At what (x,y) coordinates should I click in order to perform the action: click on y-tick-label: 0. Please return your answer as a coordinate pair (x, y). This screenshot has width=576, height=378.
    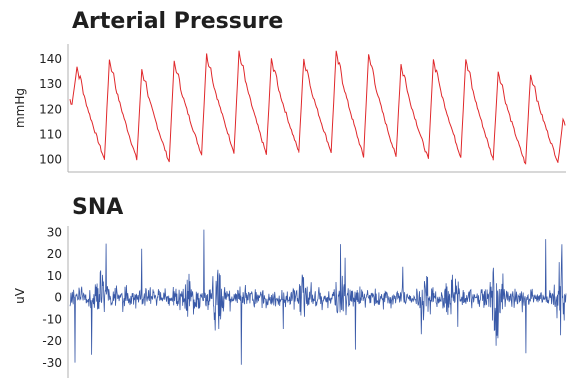
    Looking at the image, I should click on (58, 298).